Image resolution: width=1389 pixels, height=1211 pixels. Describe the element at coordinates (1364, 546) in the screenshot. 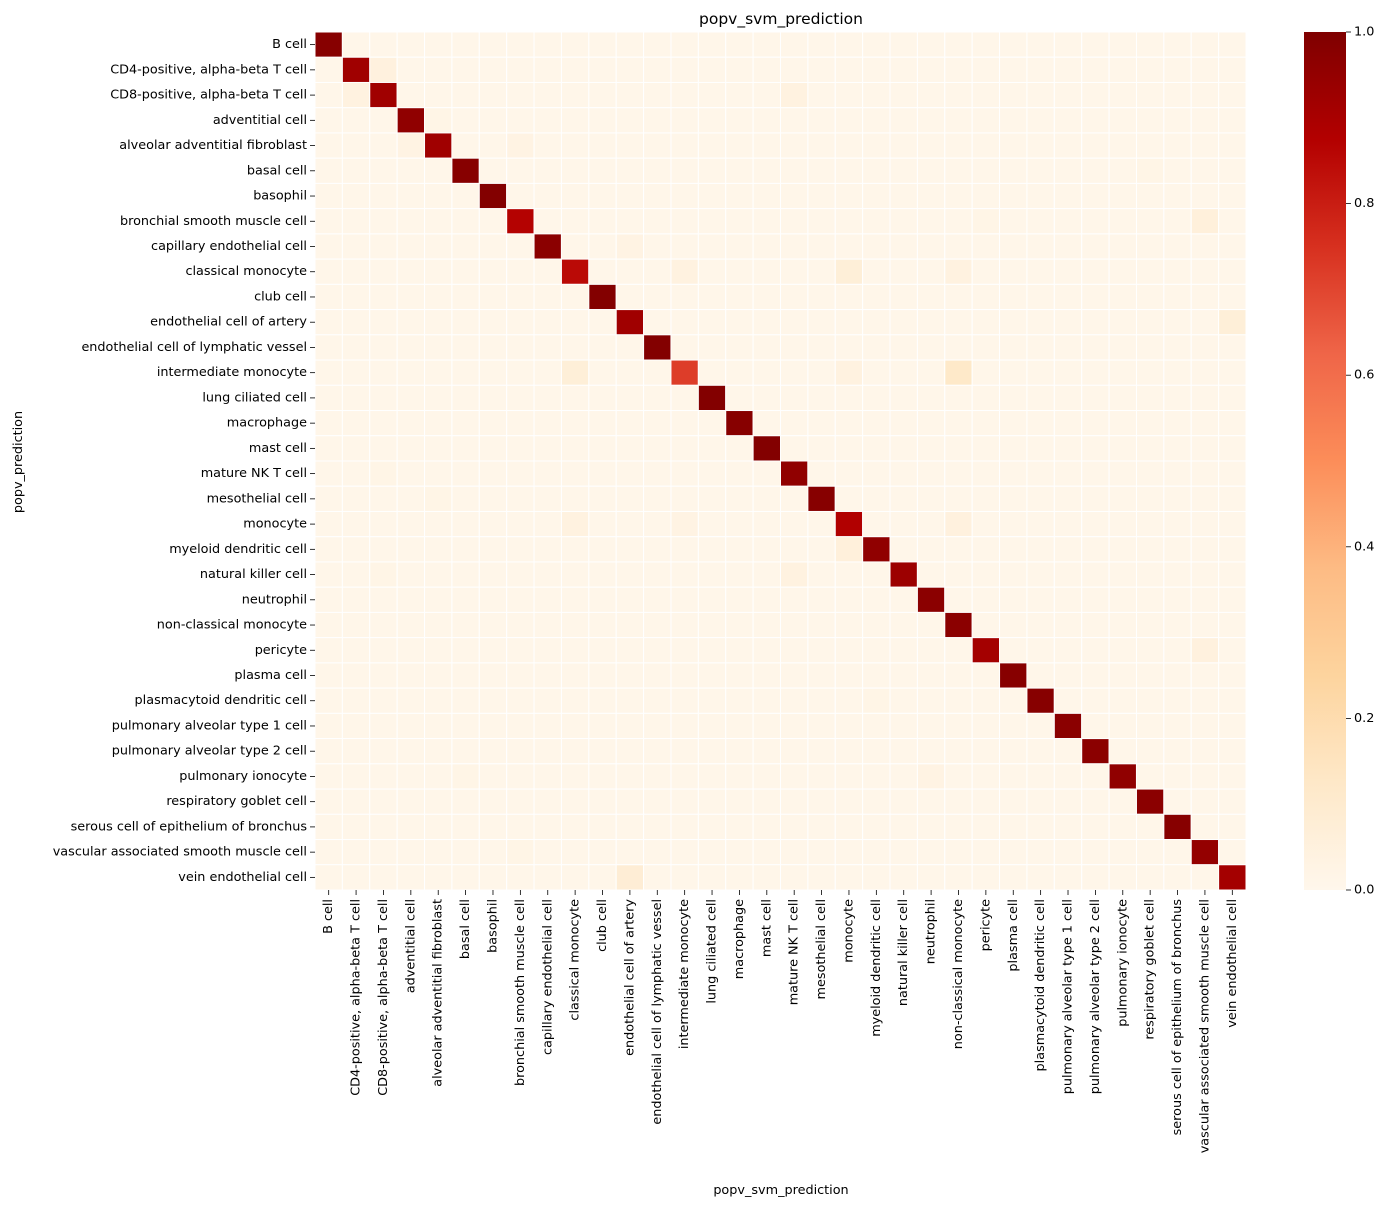

I see `colorbar-tick-label: 0.4` at that location.